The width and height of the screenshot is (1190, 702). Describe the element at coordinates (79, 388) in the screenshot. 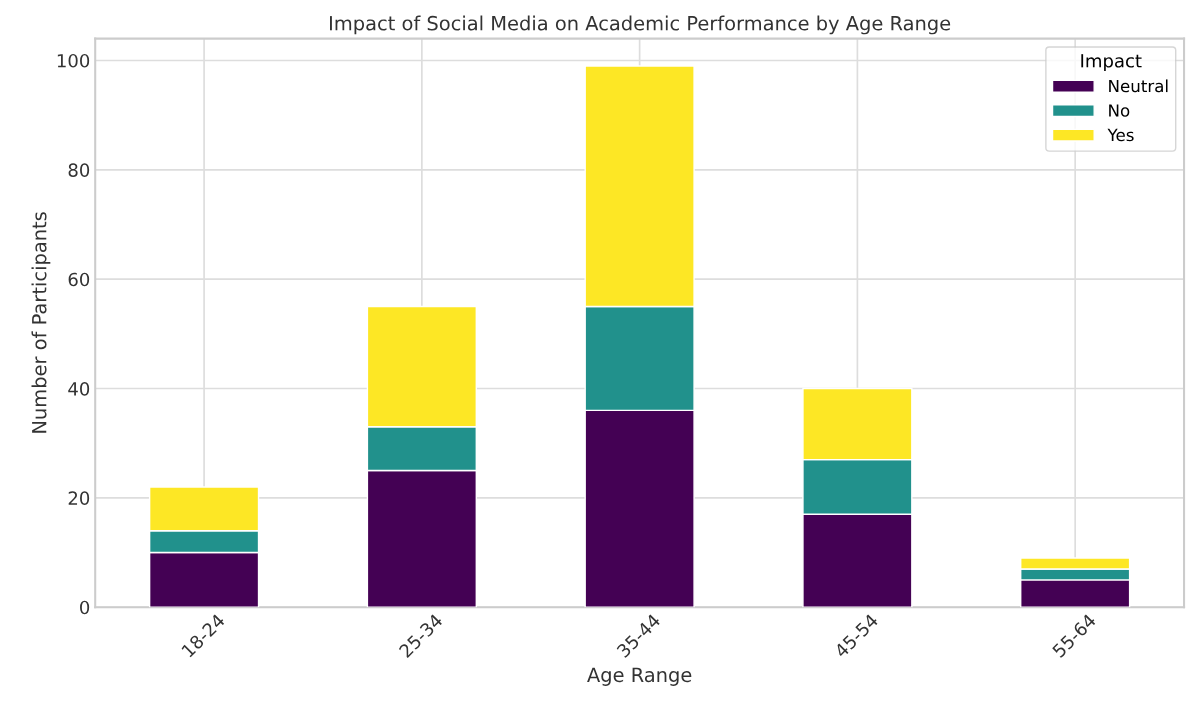

I see `y-tick-label: 40` at that location.